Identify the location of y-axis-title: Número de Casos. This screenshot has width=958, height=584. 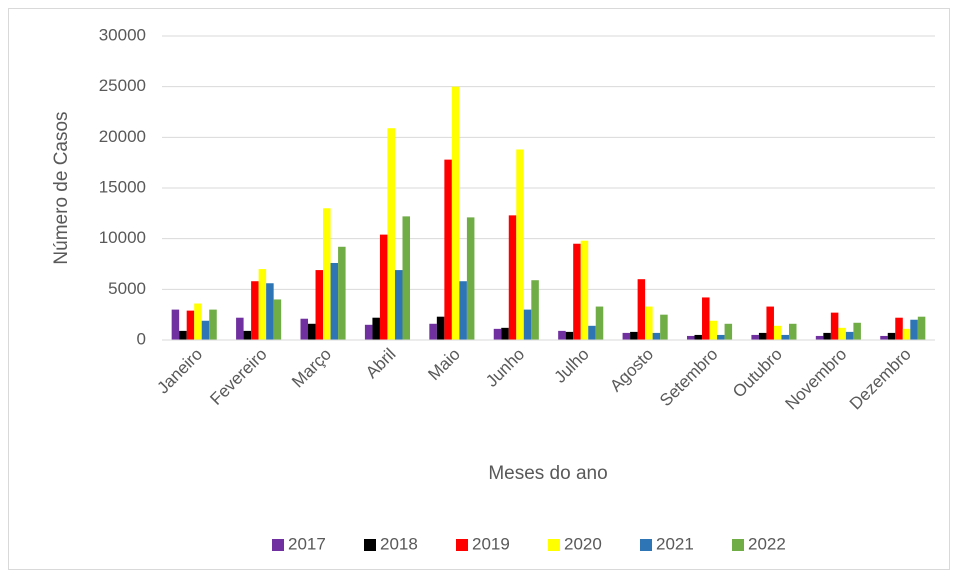
(61, 187).